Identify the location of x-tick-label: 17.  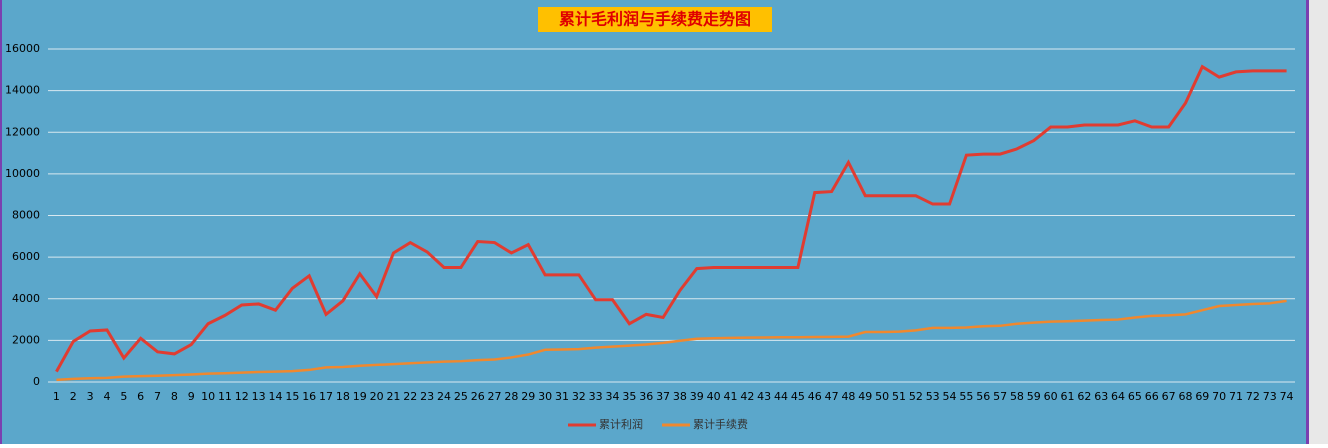
(326, 396).